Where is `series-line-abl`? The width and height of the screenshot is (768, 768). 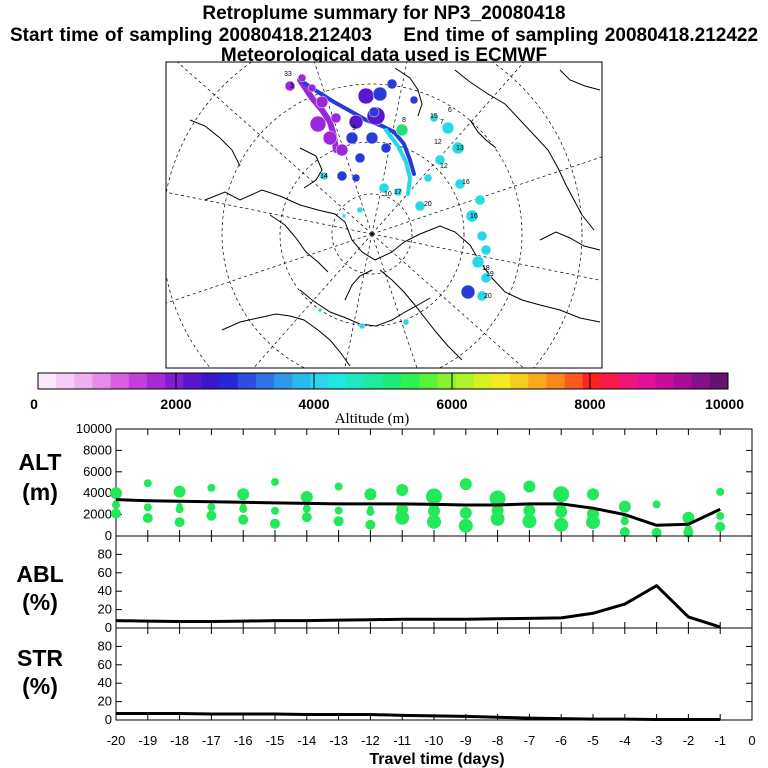
series-line-abl is located at coordinates (418, 606).